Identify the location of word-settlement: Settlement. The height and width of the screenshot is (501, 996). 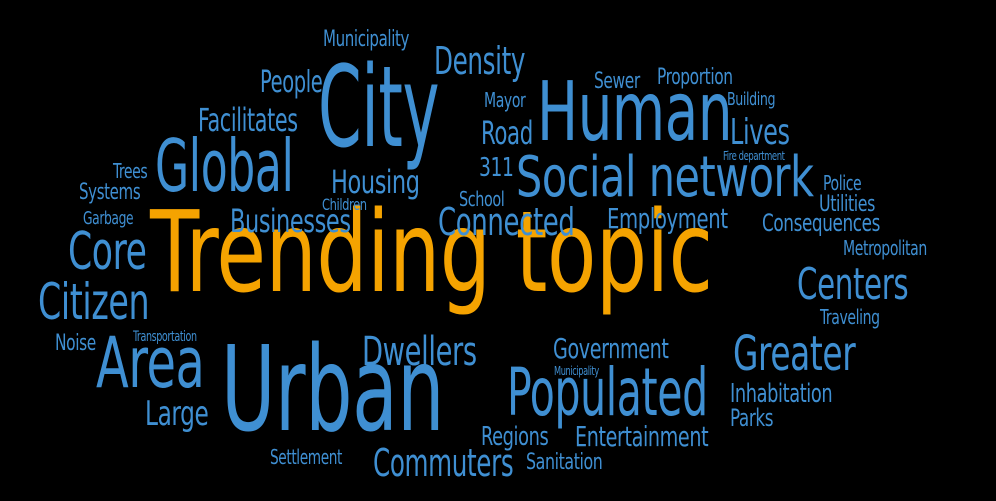
(306, 457).